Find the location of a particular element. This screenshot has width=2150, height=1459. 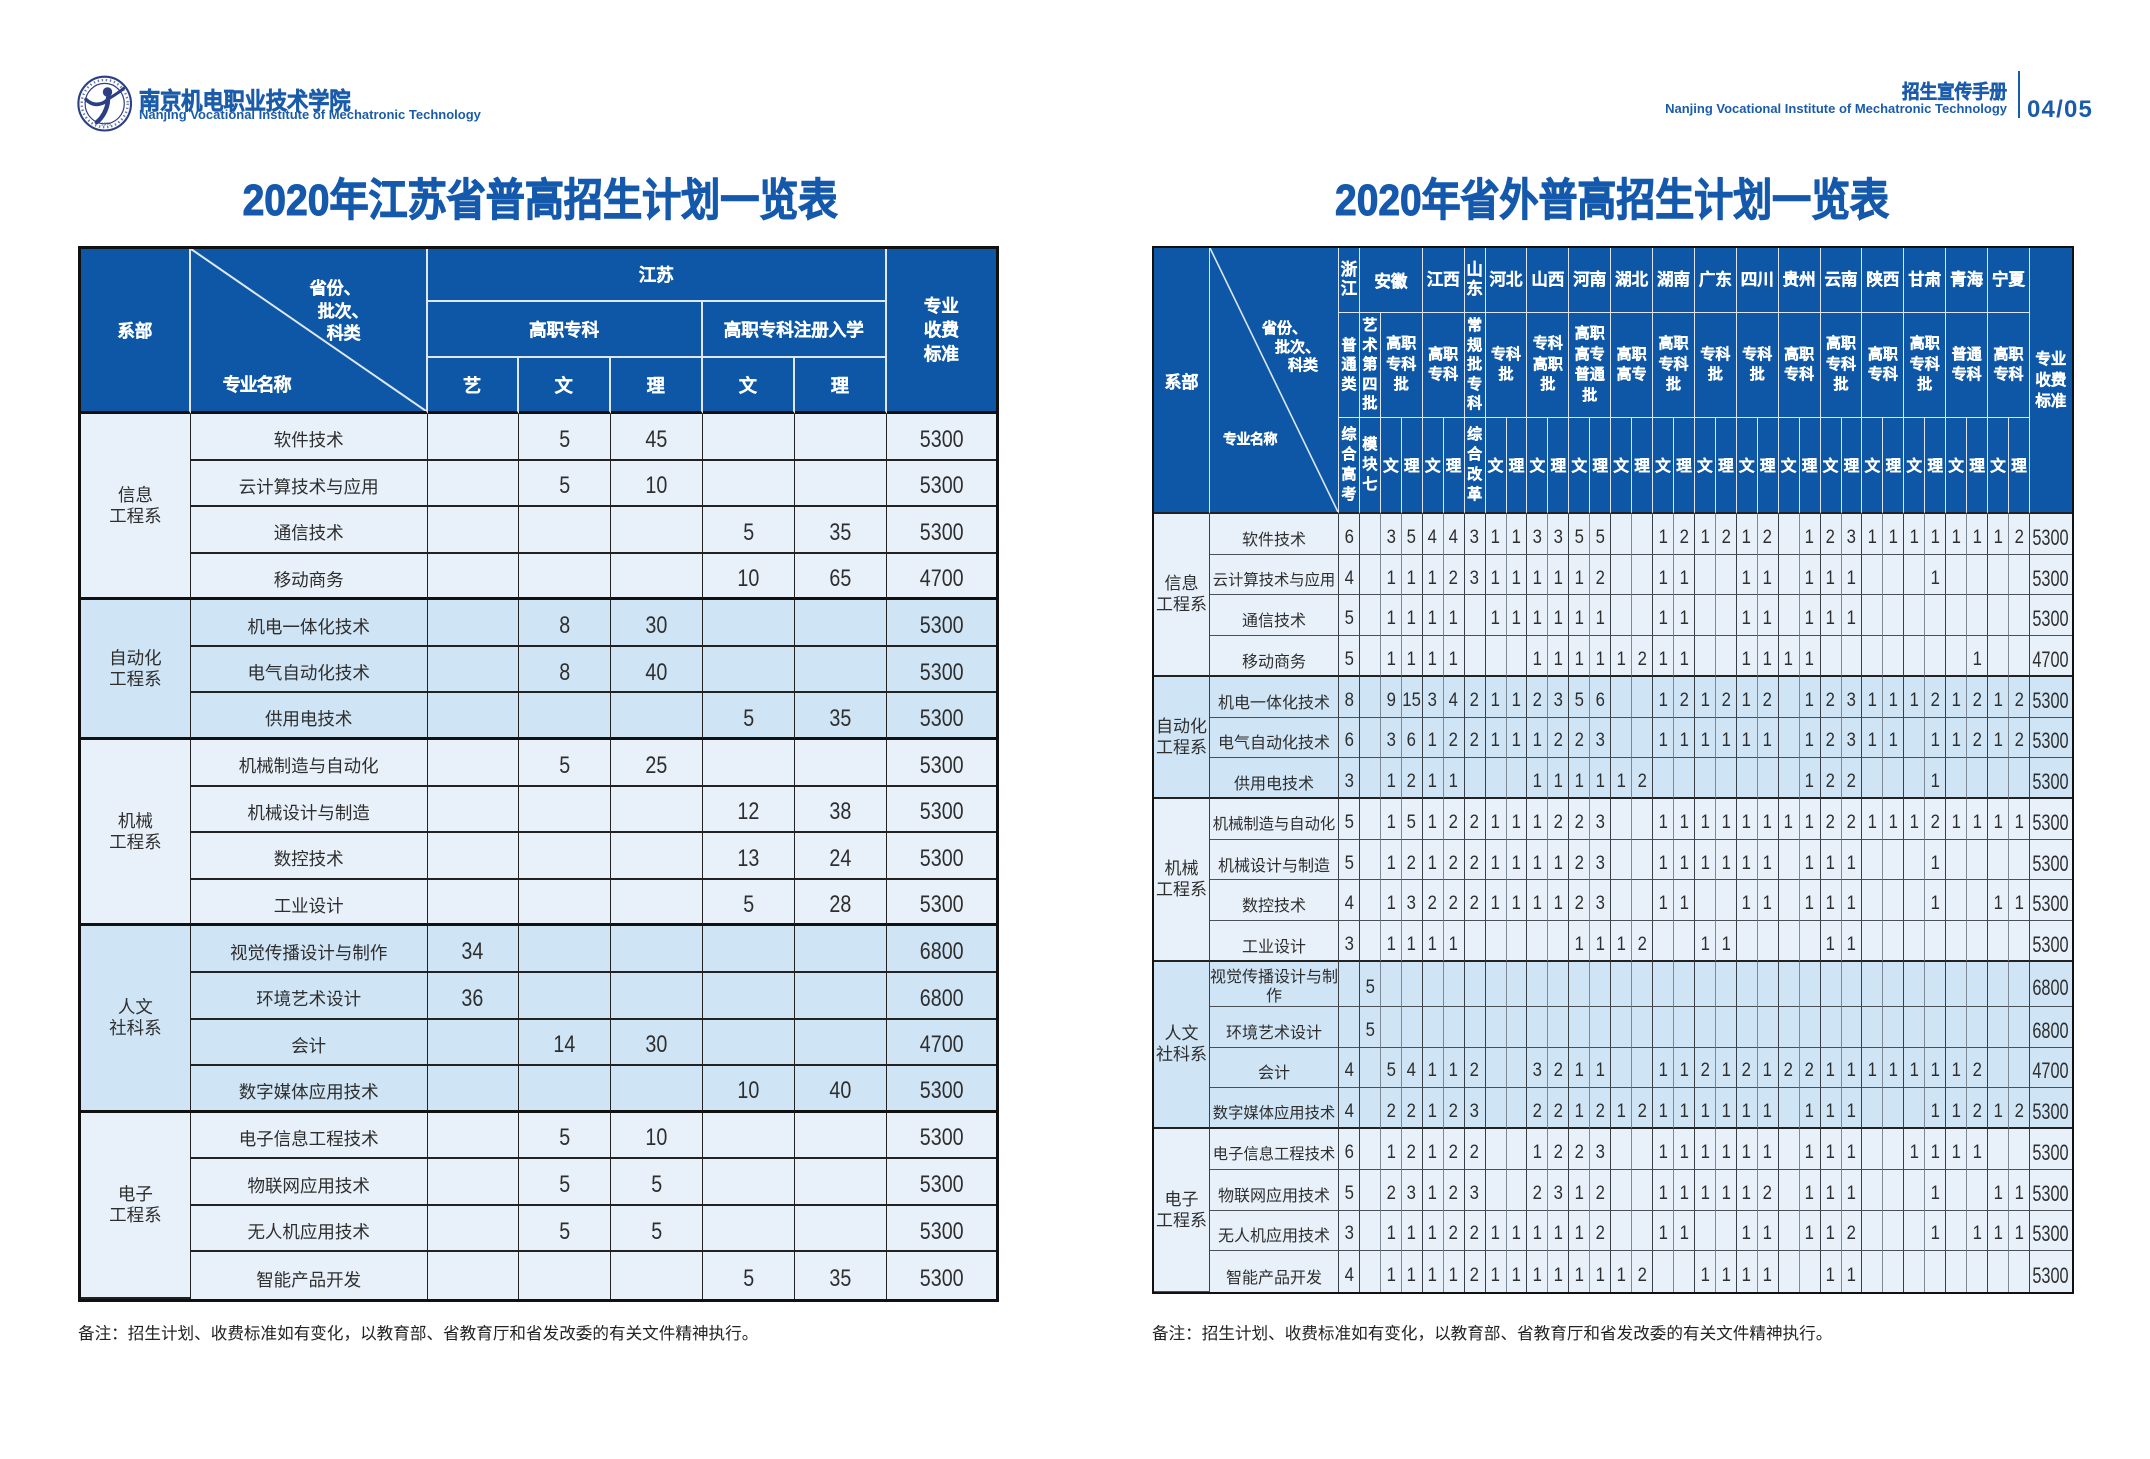

svg-text: 1978 is located at coordinates (106, 124).